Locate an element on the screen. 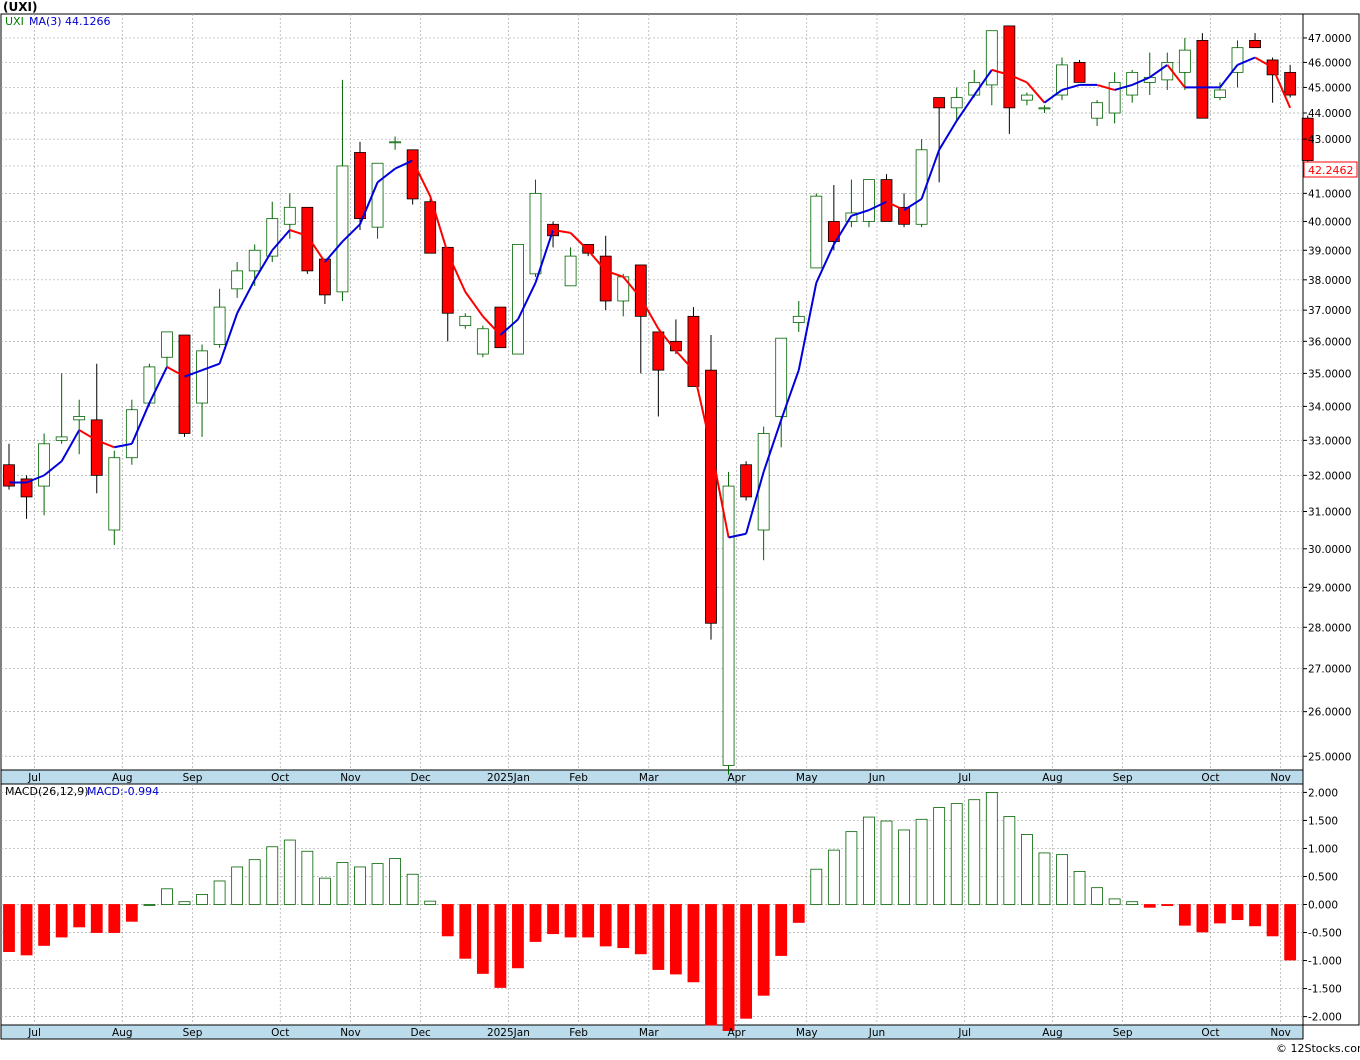  right-axis-frame is located at coordinates (1331, 519).